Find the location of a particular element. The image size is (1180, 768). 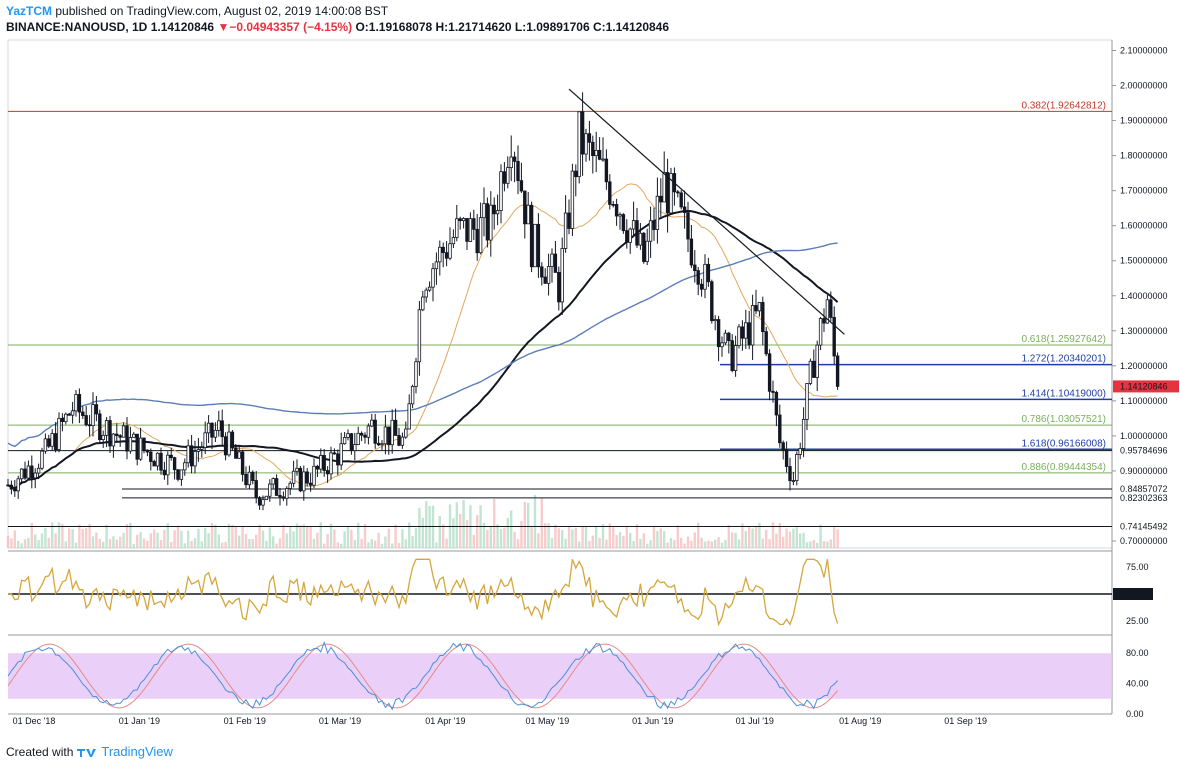

time-tick-label: 01 May '19 is located at coordinates (548, 721).